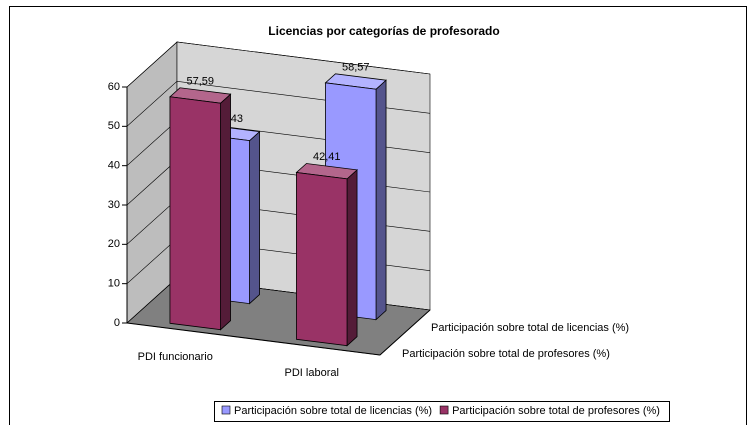 This screenshot has height=425, width=756. What do you see at coordinates (114, 244) in the screenshot?
I see `y-tick-label: 20` at bounding box center [114, 244].